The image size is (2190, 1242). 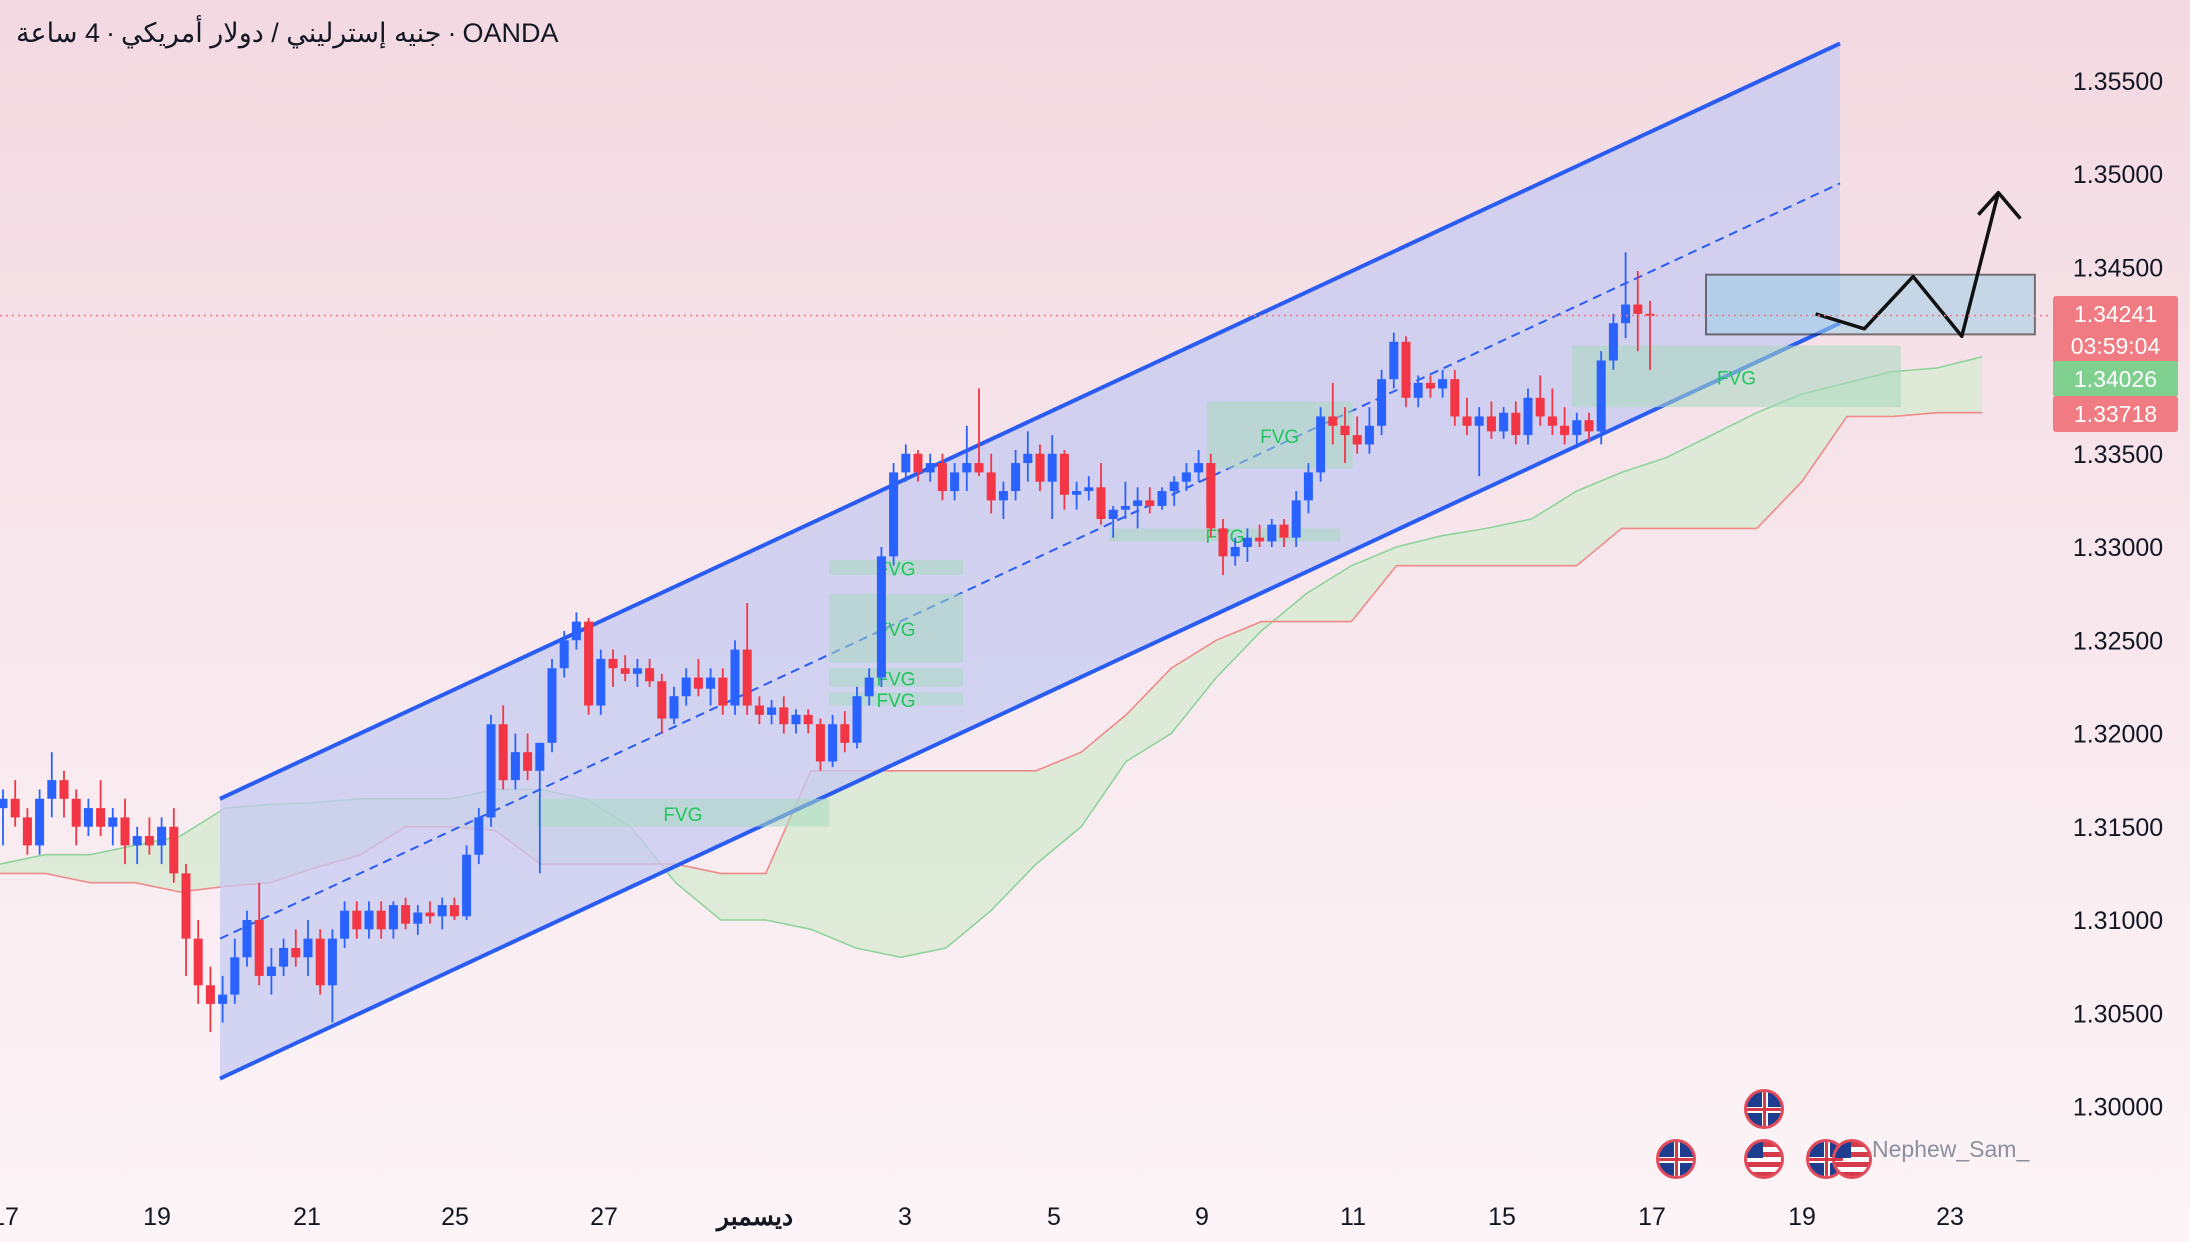 I want to click on time-axis: 17 19 21 25 27 ديسمبر 3 5 9 11 15 17 19 23, so click(x=982, y=1217).